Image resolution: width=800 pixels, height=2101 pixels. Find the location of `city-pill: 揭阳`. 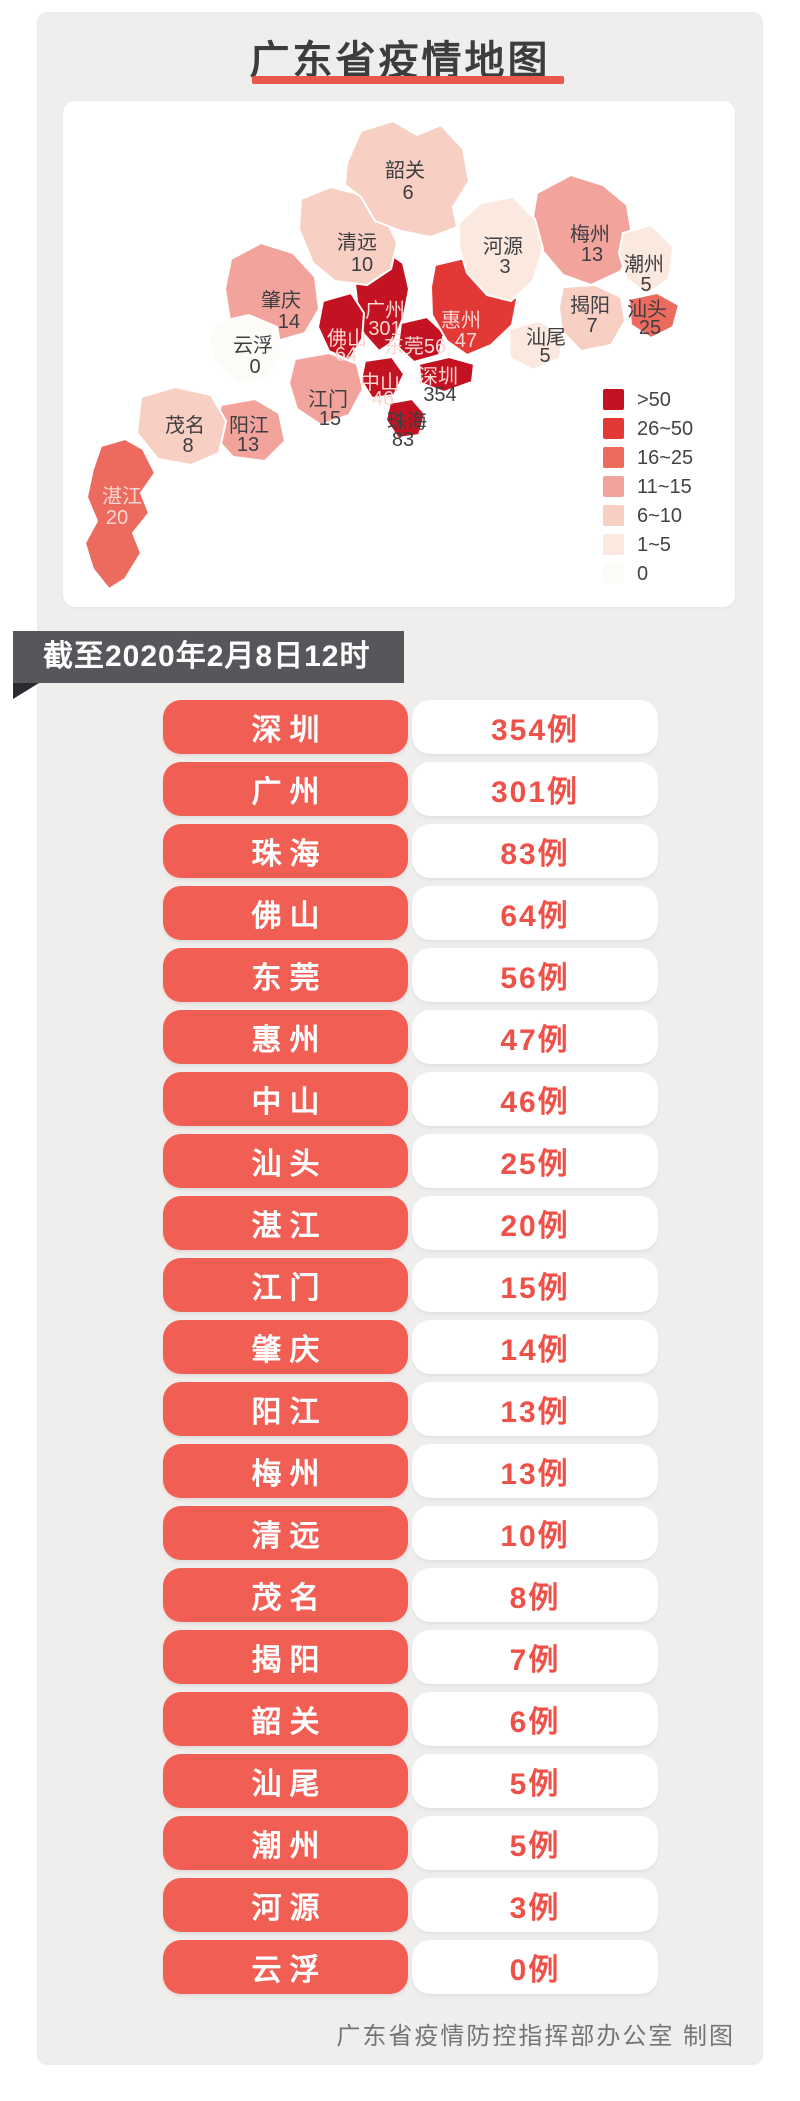

city-pill: 揭阳 is located at coordinates (285, 1657).